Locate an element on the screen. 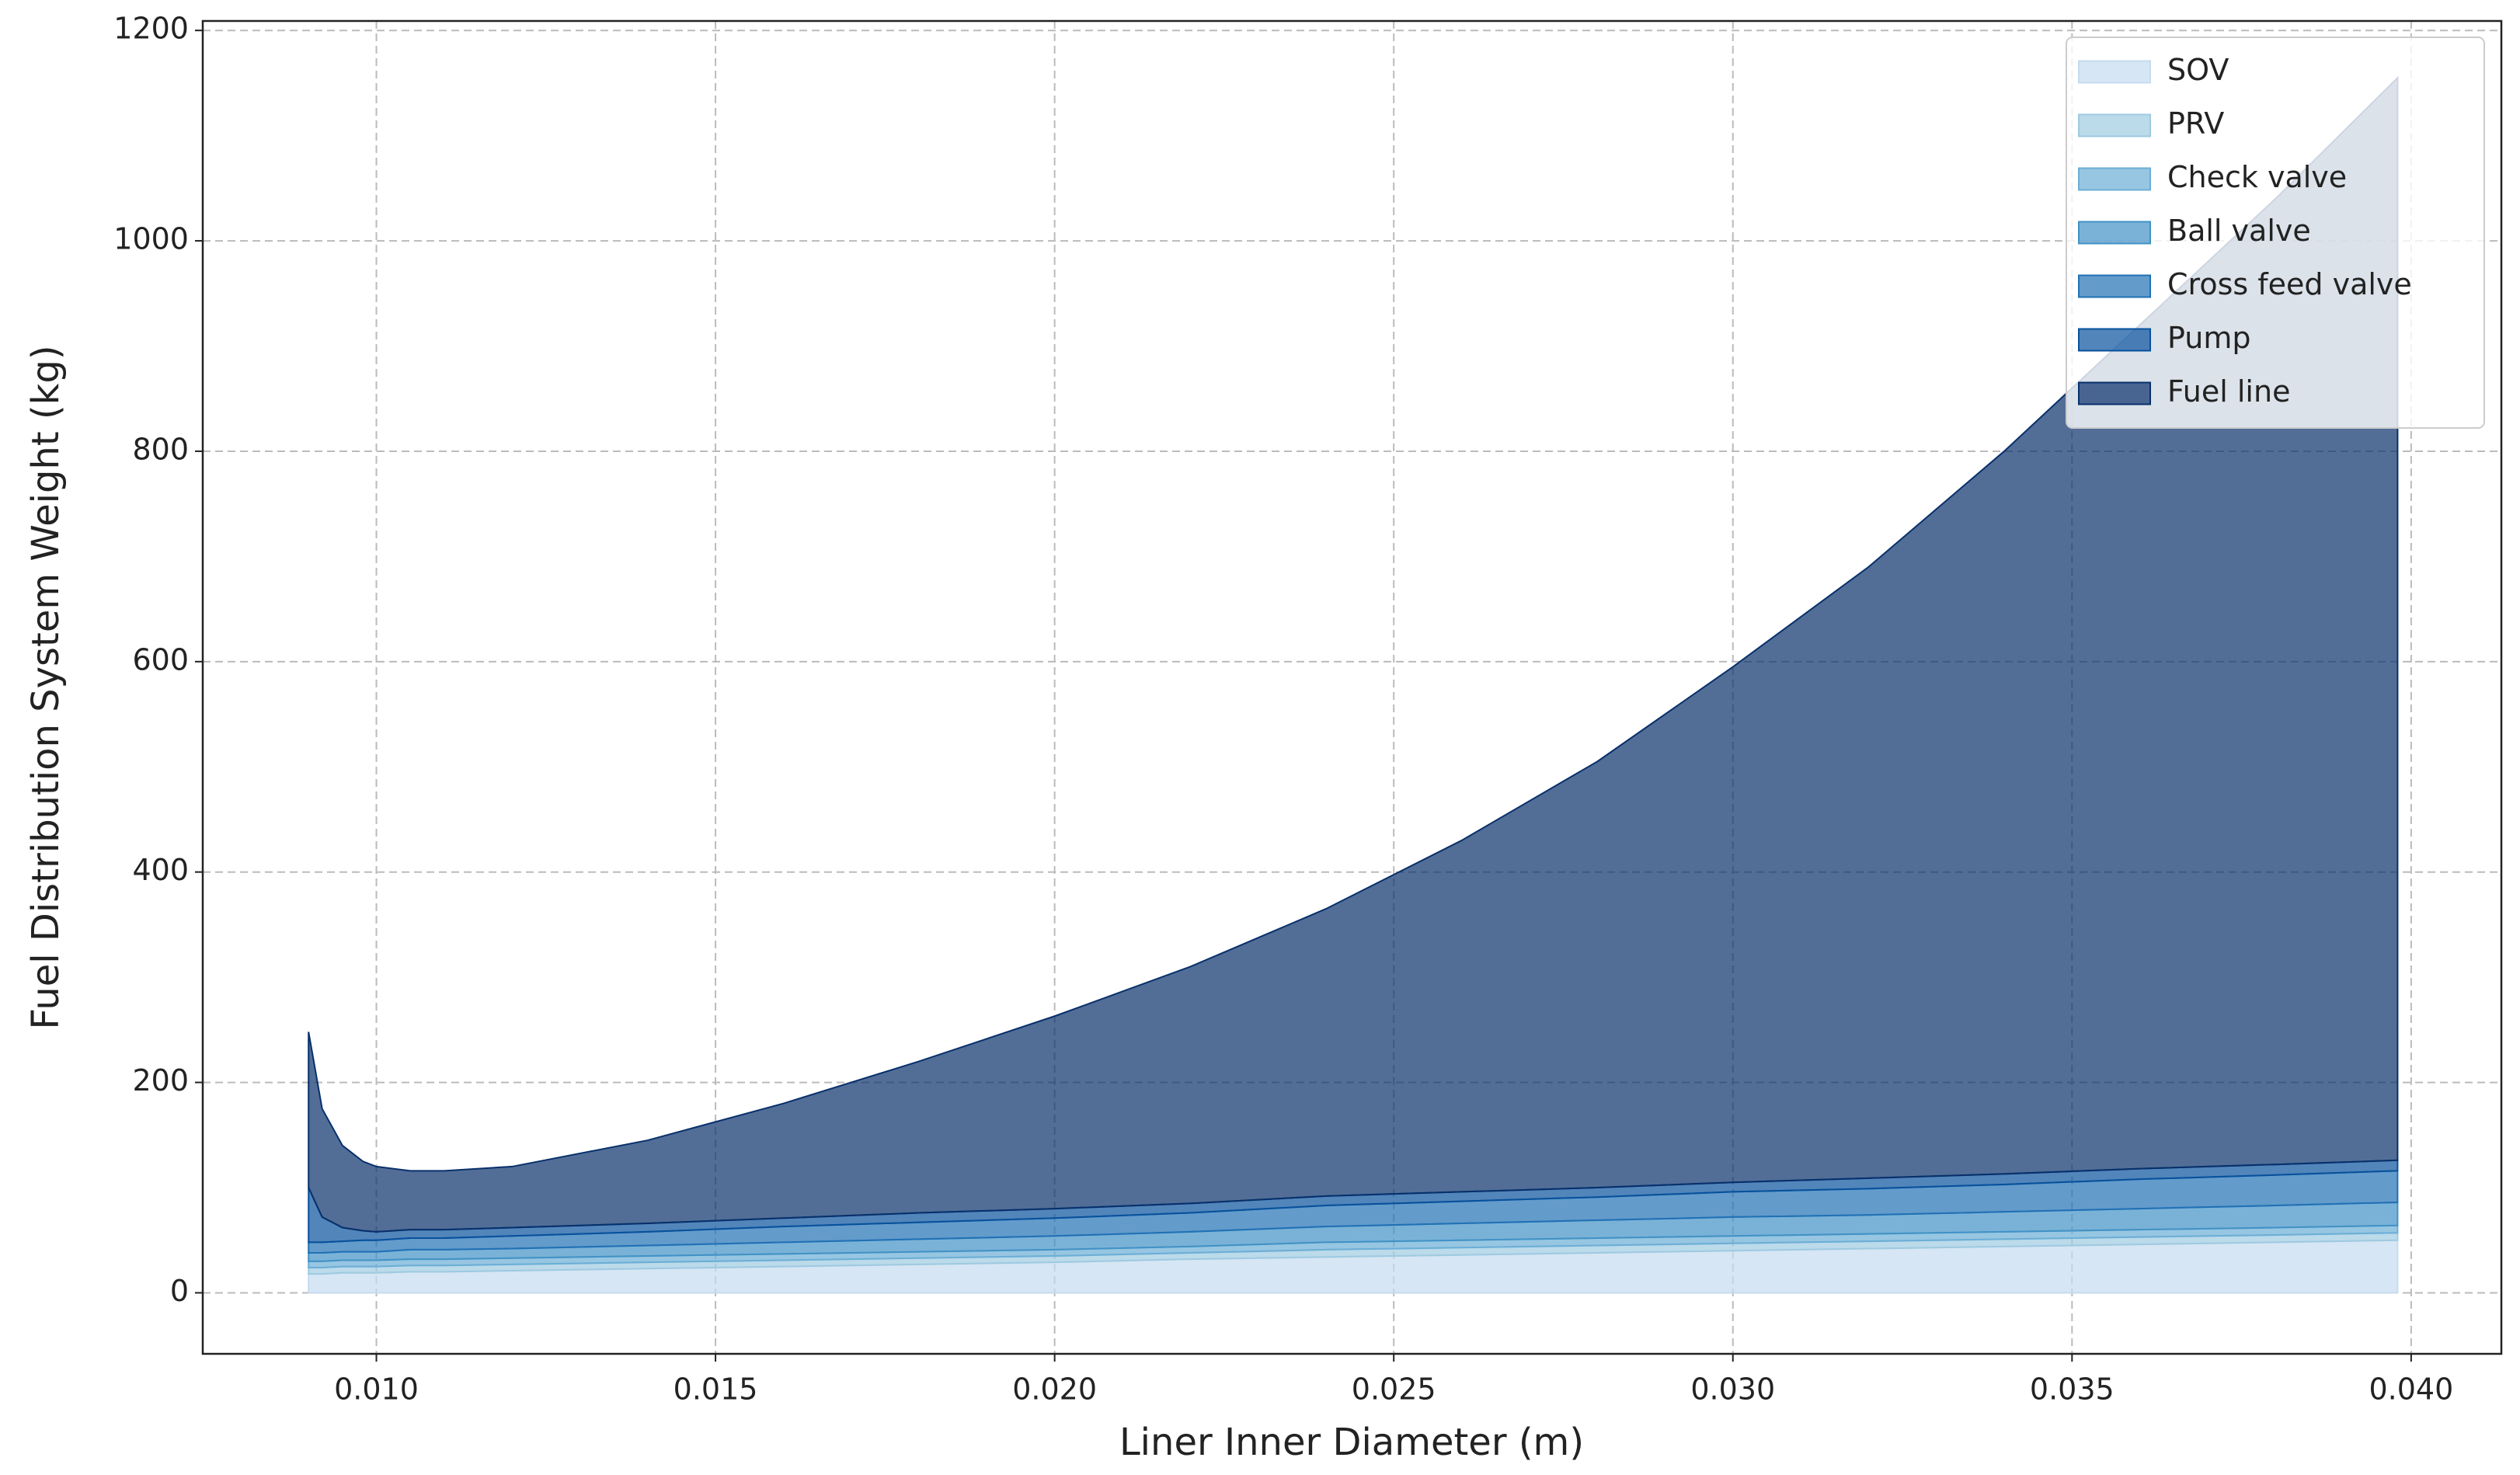 This screenshot has width=2520, height=1475. x-tick-label: 0.030 is located at coordinates (1732, 1389).